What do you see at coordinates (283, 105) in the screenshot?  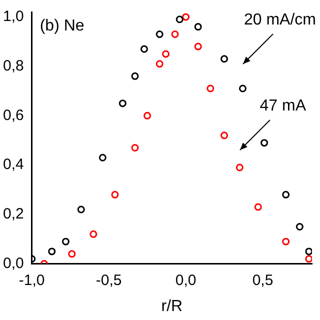 I see `annotation: 47 mA` at bounding box center [283, 105].